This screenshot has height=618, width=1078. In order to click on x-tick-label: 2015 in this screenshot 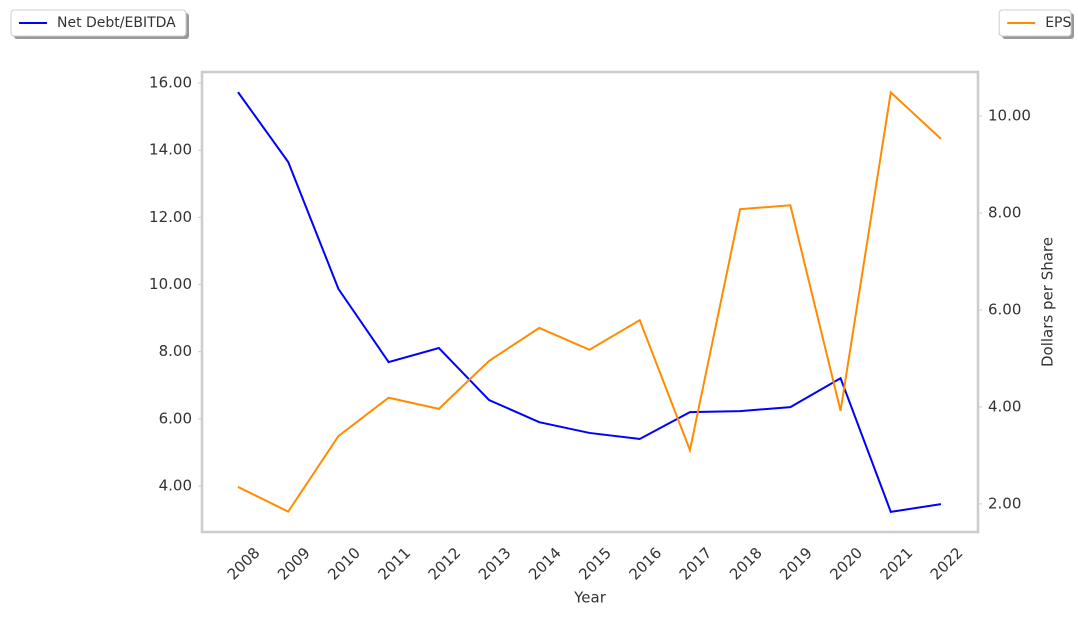, I will do `click(595, 564)`.